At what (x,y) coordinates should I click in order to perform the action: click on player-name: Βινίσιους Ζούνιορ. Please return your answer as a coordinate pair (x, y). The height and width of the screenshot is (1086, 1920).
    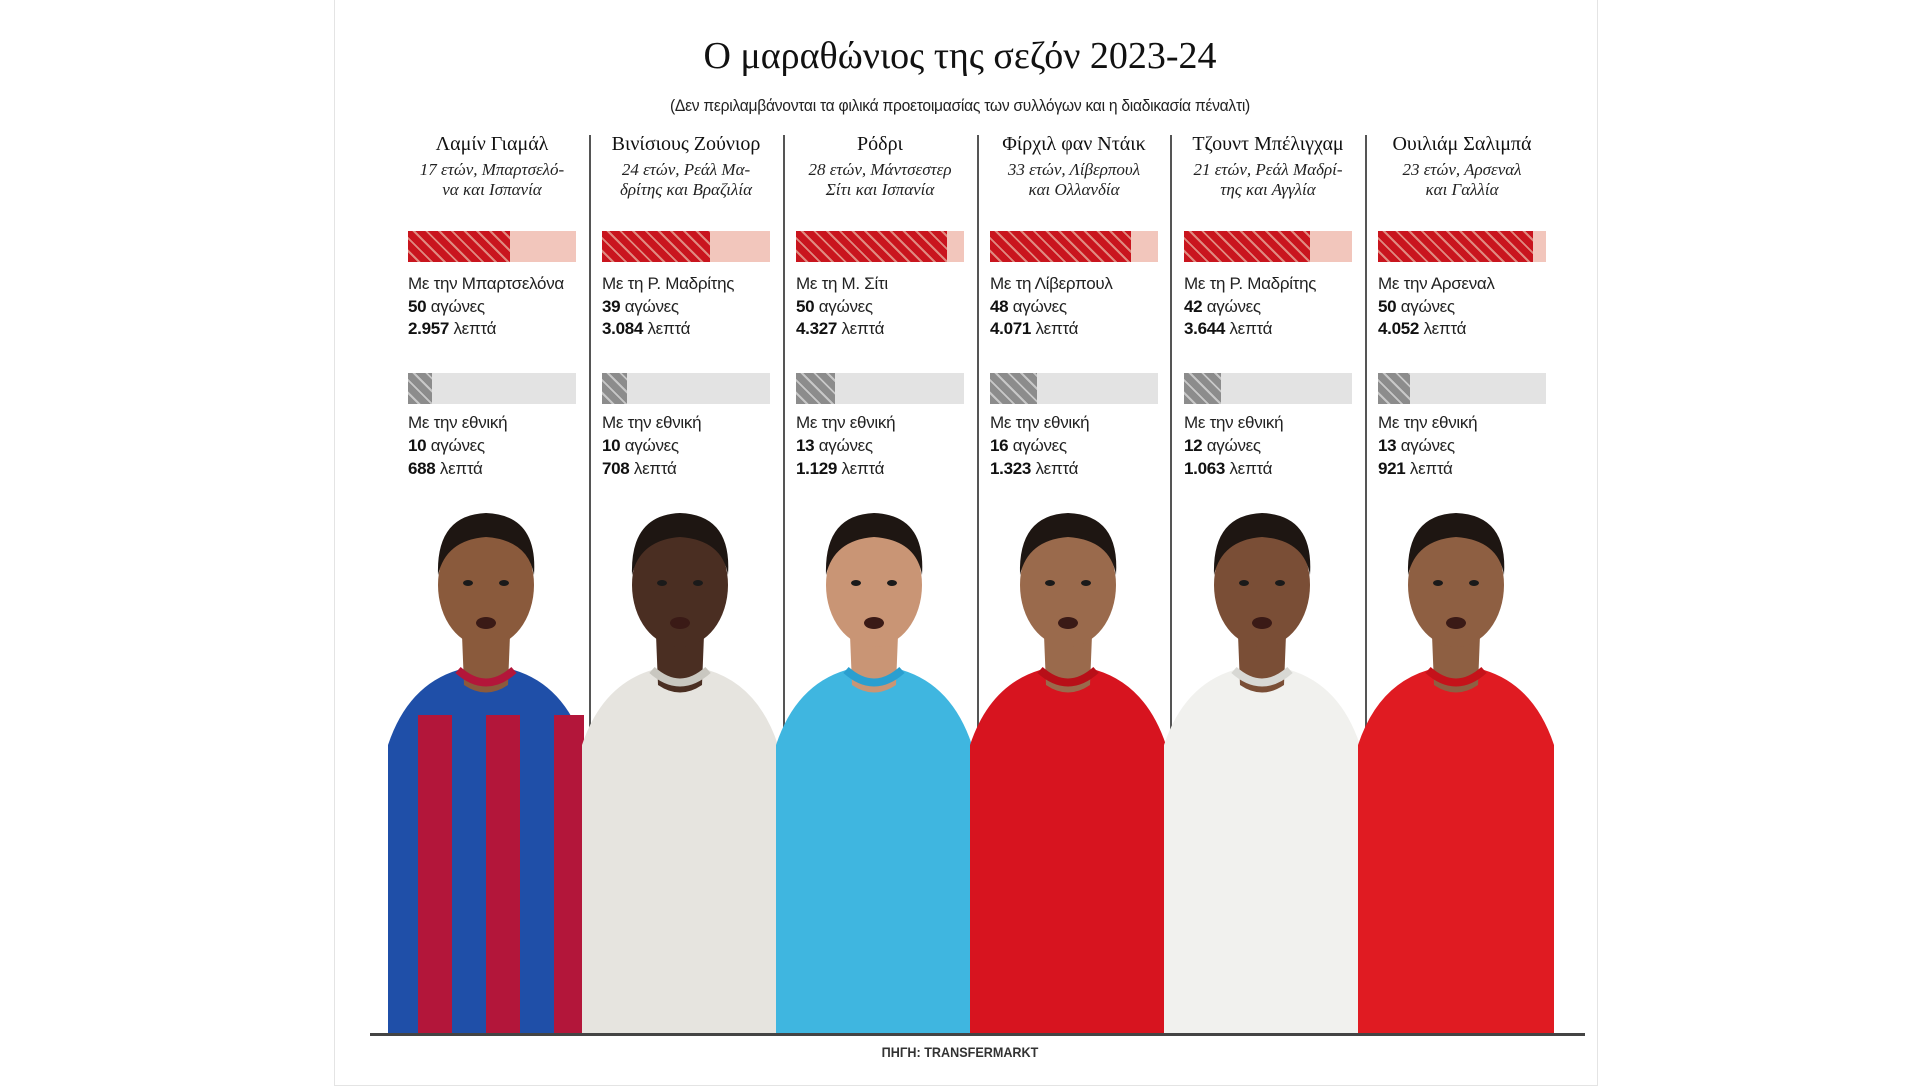
    Looking at the image, I should click on (686, 144).